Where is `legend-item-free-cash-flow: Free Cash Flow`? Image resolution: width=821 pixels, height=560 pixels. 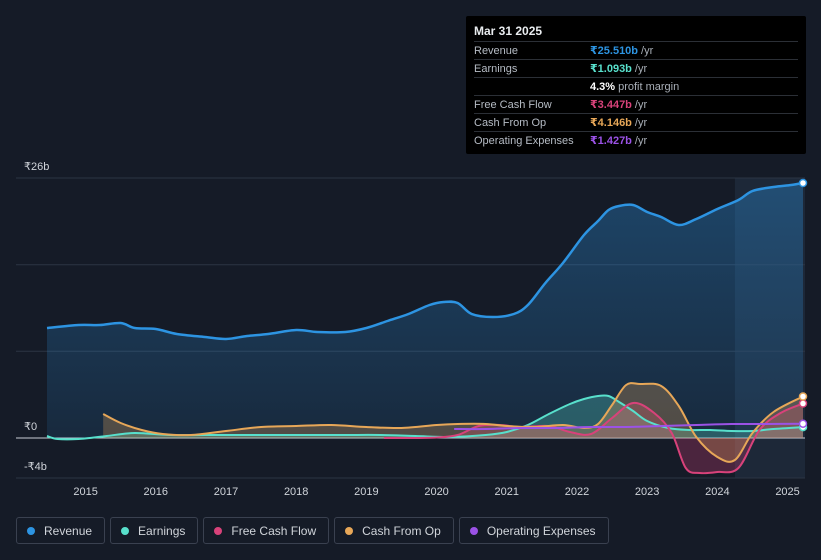
legend-item-free-cash-flow: Free Cash Flow is located at coordinates (266, 530).